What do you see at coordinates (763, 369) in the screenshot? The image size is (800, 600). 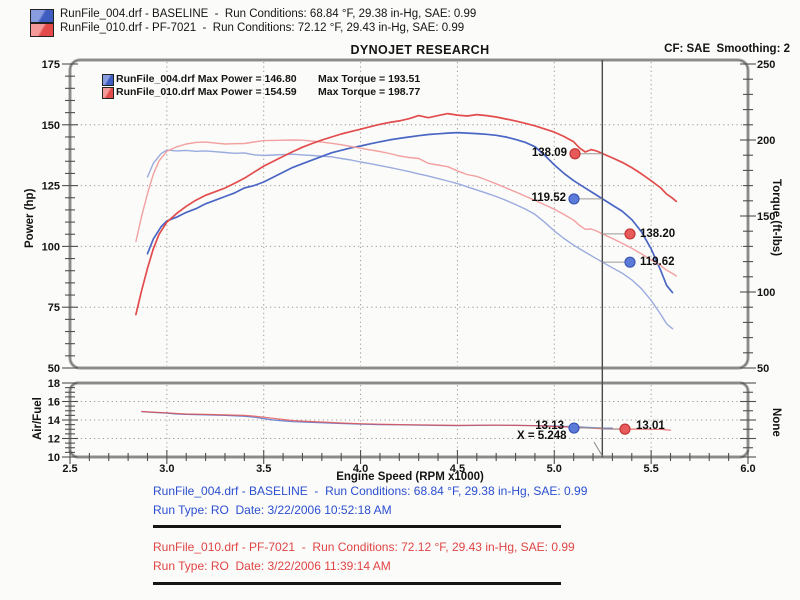 I see `torque-tick-label: 50` at bounding box center [763, 369].